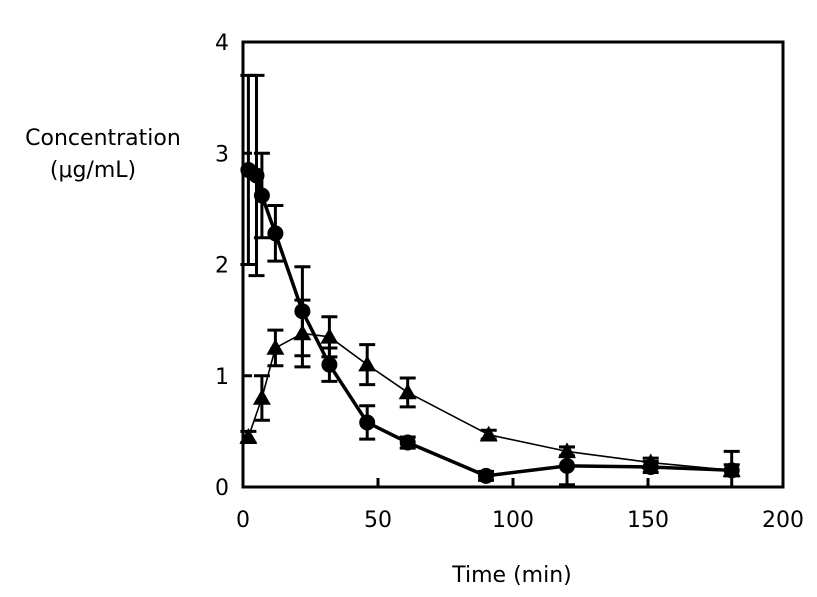 The image size is (817, 597). Describe the element at coordinates (222, 266) in the screenshot. I see `y-tick-label: 2` at that location.